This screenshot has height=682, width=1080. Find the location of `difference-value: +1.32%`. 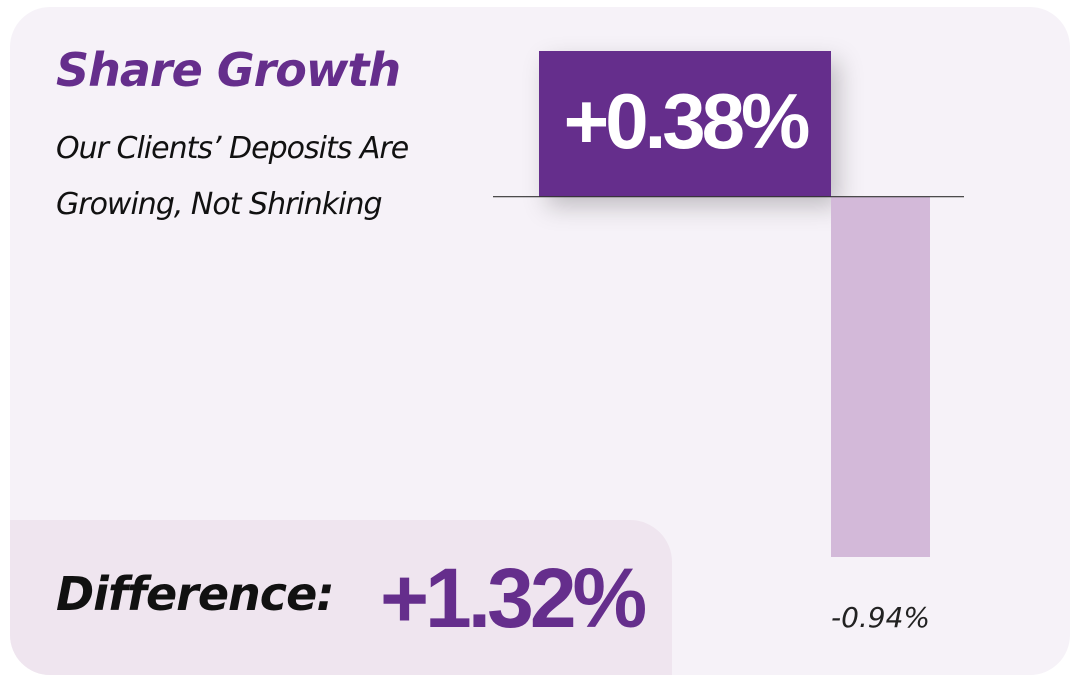

difference-value: +1.32% is located at coordinates (513, 598).